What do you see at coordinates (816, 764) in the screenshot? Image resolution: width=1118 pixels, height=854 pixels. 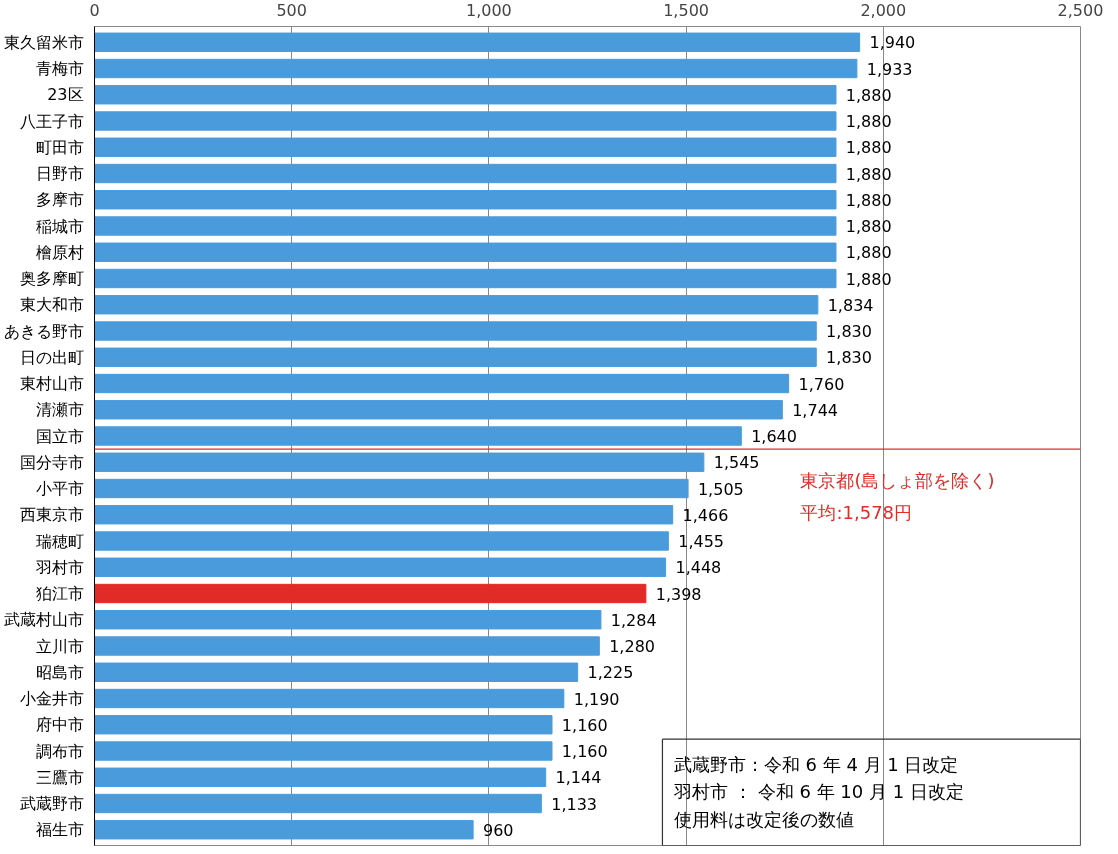 I see `annotation: 武蔵野市 : 令和 6 年 4 月 1 日改定` at bounding box center [816, 764].